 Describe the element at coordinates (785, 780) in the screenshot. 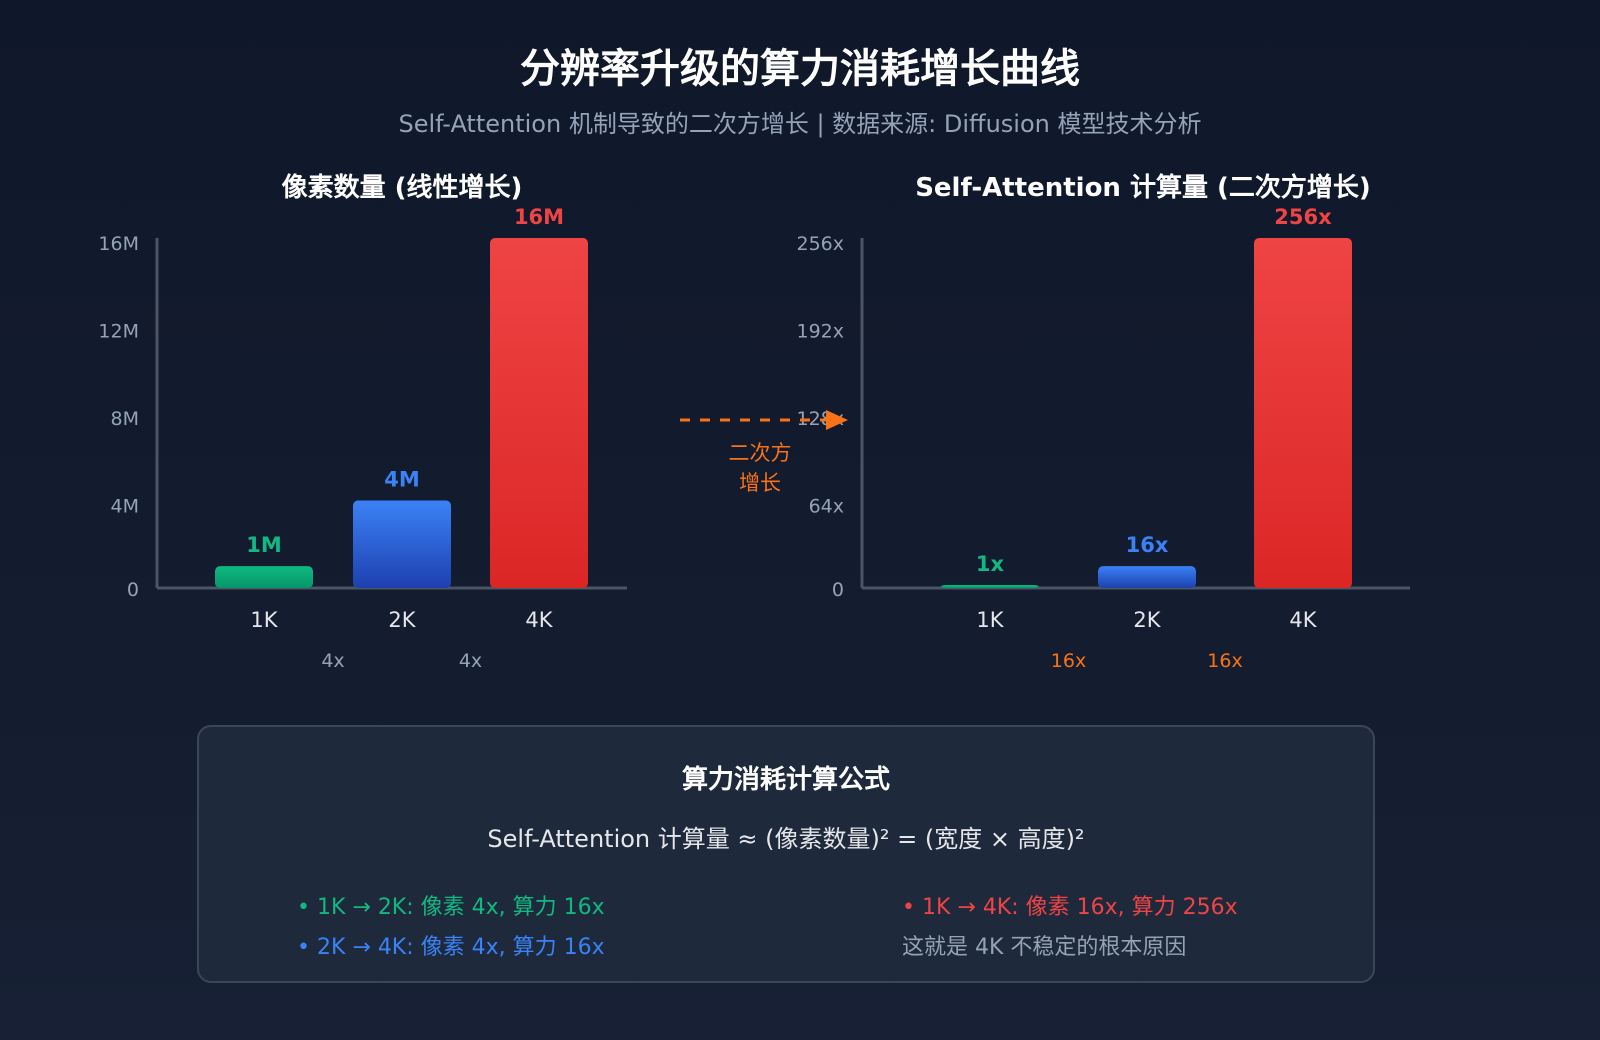

I see `formula-box-title: 算力消耗计算公式` at that location.